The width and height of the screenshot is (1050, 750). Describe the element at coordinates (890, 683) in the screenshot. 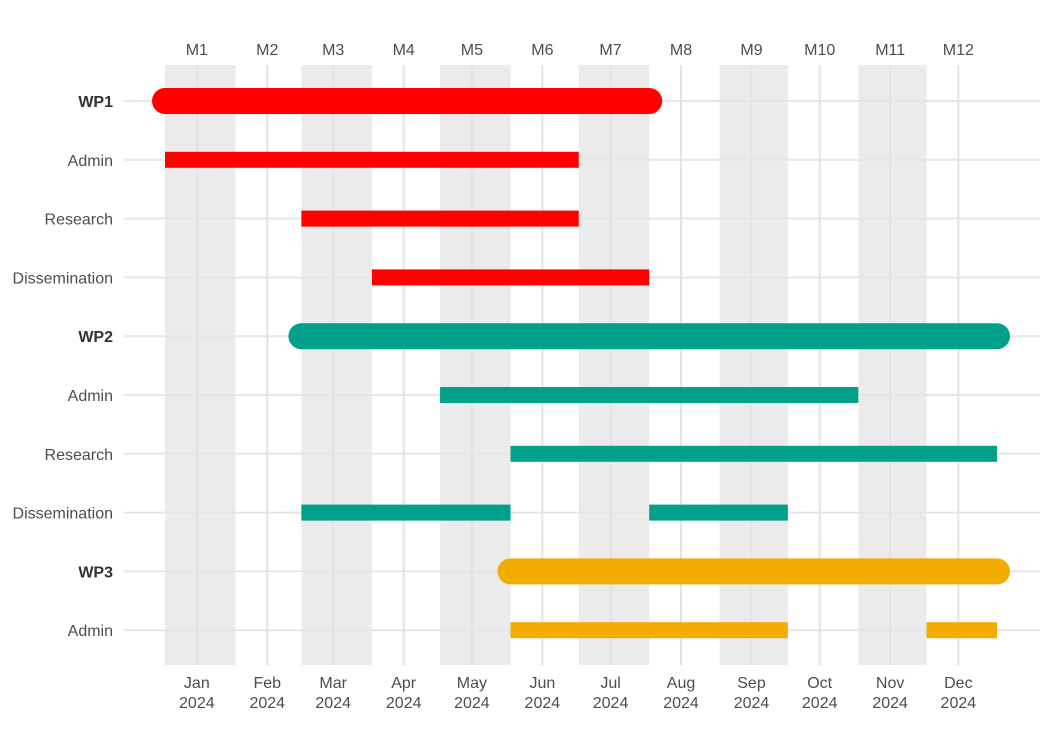

I see `bottom-tick-month: Nov` at that location.